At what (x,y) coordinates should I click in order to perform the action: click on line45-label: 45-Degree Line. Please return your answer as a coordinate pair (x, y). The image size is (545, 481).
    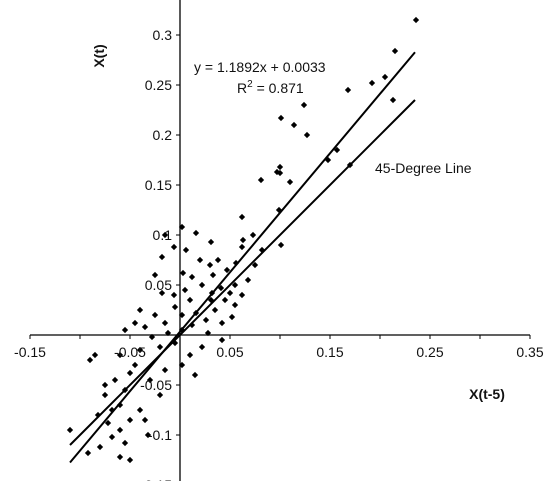
    Looking at the image, I should click on (423, 168).